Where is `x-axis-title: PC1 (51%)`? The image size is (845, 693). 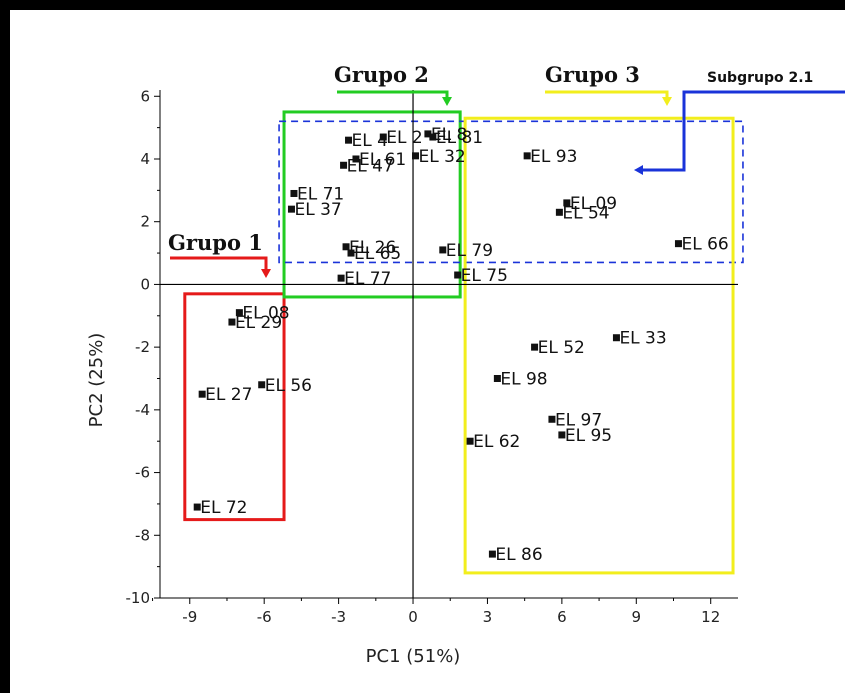 x-axis-title: PC1 (51%) is located at coordinates (413, 656).